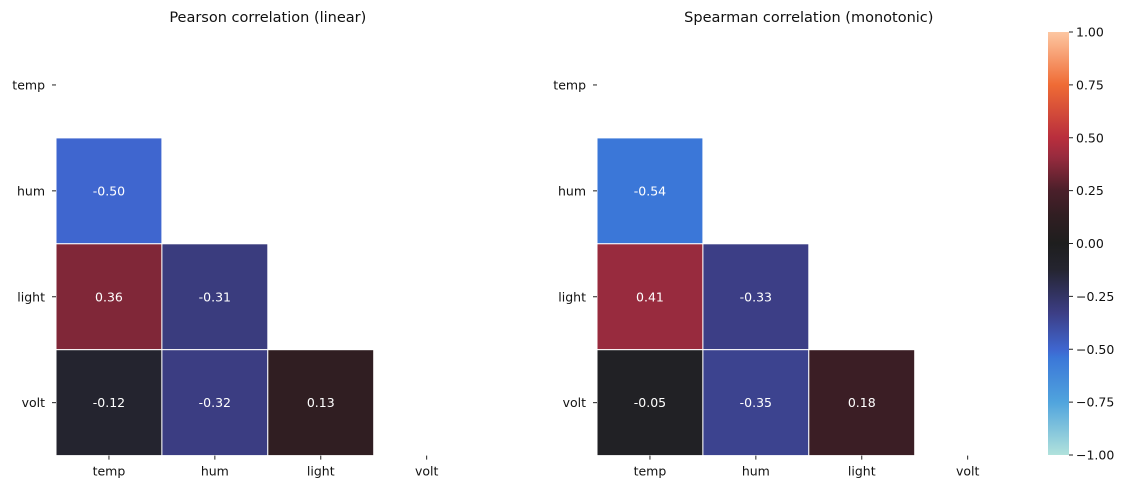 This screenshot has height=494, width=1131. What do you see at coordinates (1095, 296) in the screenshot?
I see `colorbar-tick-label: −0.25` at bounding box center [1095, 296].